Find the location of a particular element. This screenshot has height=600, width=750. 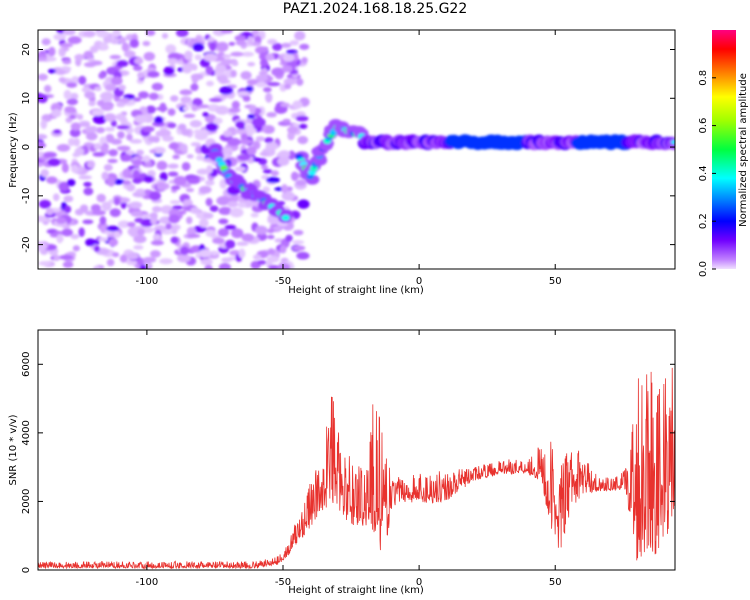

colorbar-ticks: 0.0 0.2 0.4 0.6 0.8 is located at coordinates (707, 173).